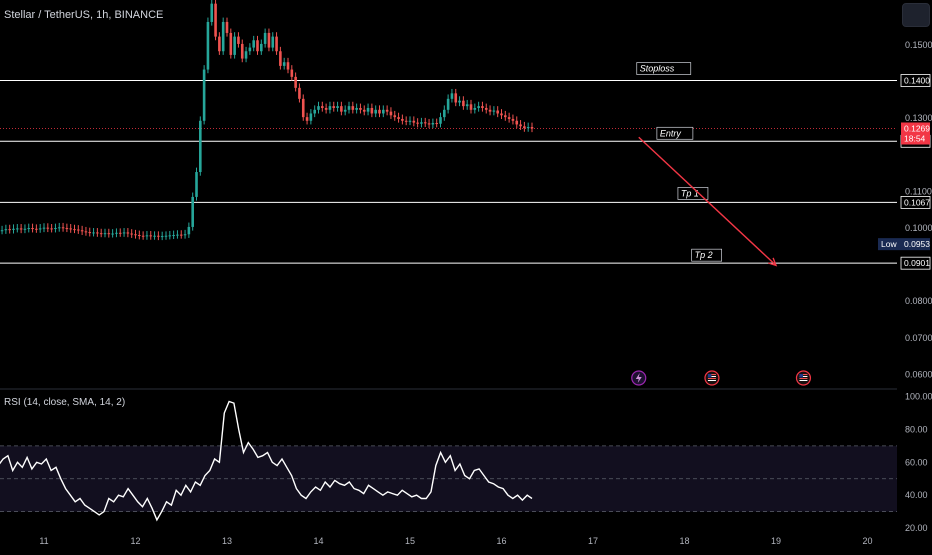 Image resolution: width=932 pixels, height=555 pixels. Describe the element at coordinates (916, 15) in the screenshot. I see `chart-settings-button` at that location.